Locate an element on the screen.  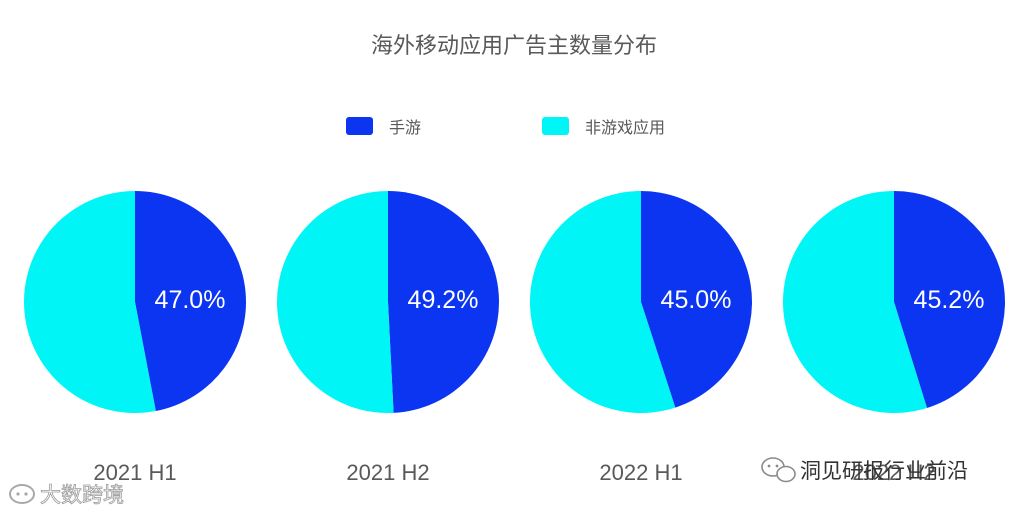
pie-period-label: 2022 H1 is located at coordinates (640, 472).